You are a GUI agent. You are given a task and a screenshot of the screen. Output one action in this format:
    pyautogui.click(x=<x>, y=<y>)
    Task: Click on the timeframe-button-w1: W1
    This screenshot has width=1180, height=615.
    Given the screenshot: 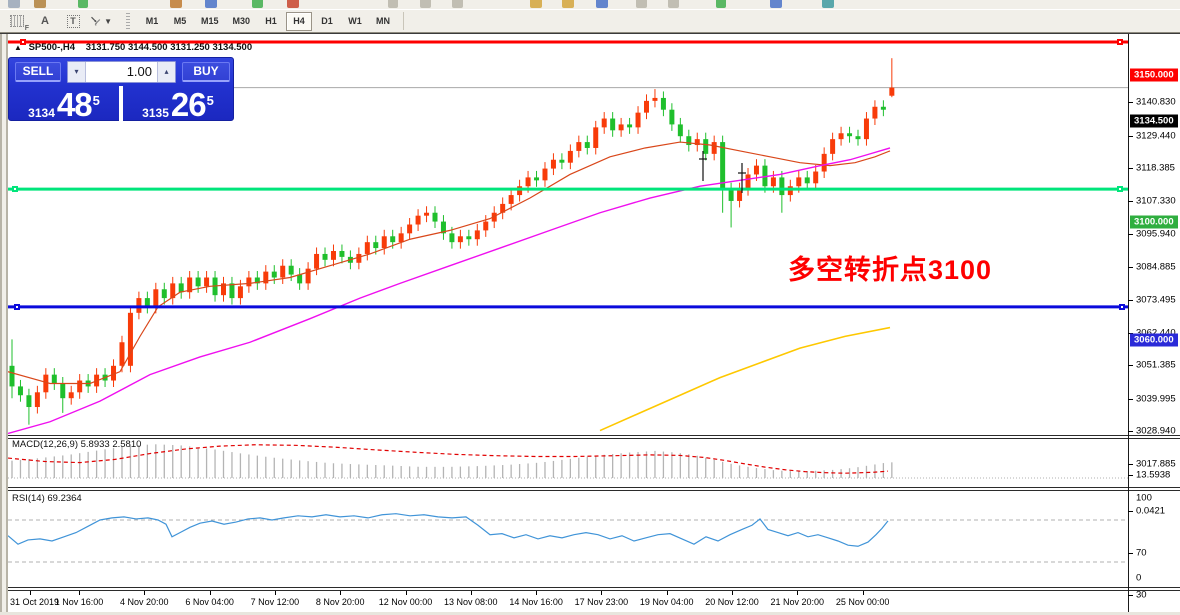 What is the action you would take?
    pyautogui.click(x=355, y=21)
    